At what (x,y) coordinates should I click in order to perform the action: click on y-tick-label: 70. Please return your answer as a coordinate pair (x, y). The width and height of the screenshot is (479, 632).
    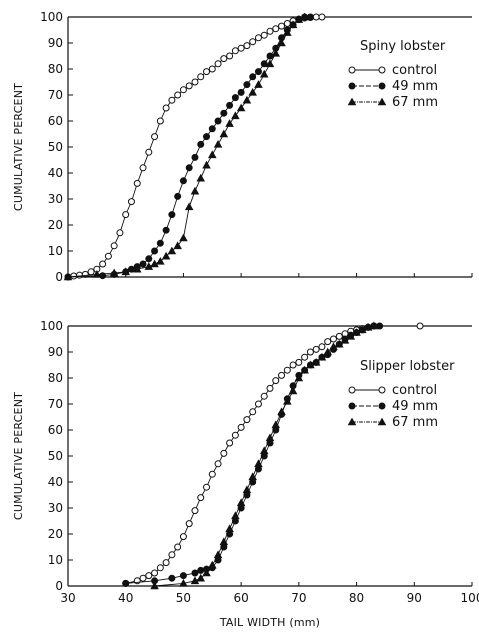
    Looking at the image, I should click on (55, 95).